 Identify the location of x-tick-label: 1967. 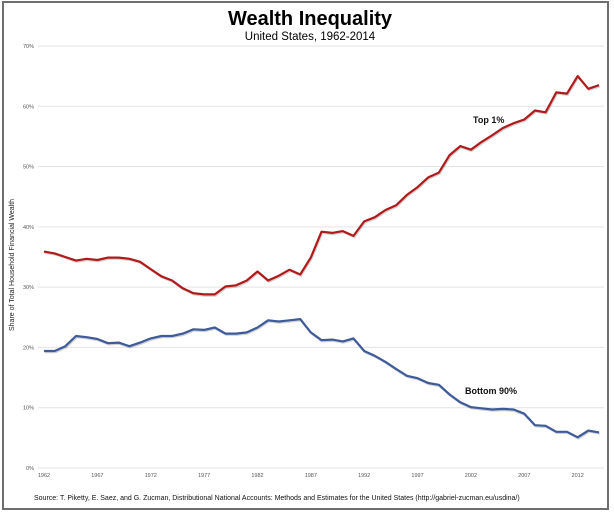
(97, 476).